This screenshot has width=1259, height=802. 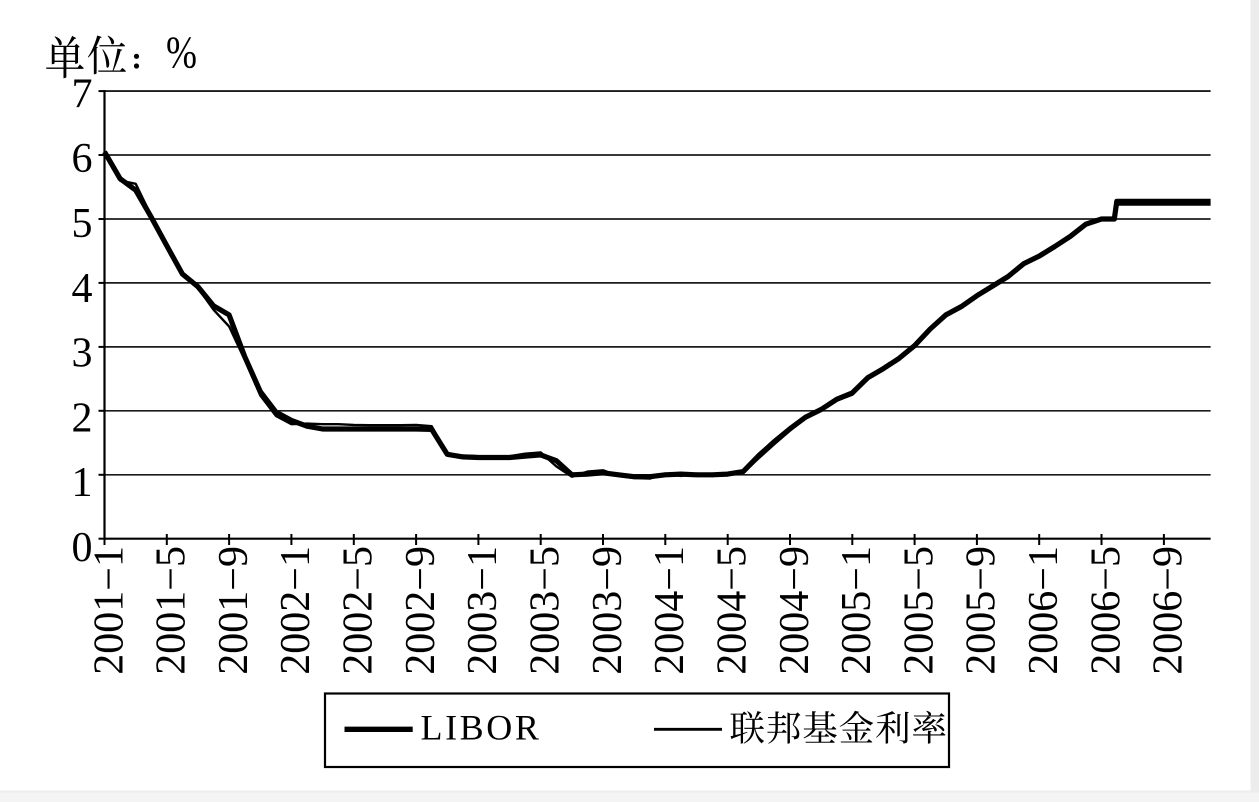 What do you see at coordinates (1106, 610) in the screenshot?
I see `svg-text: 2006−5` at bounding box center [1106, 610].